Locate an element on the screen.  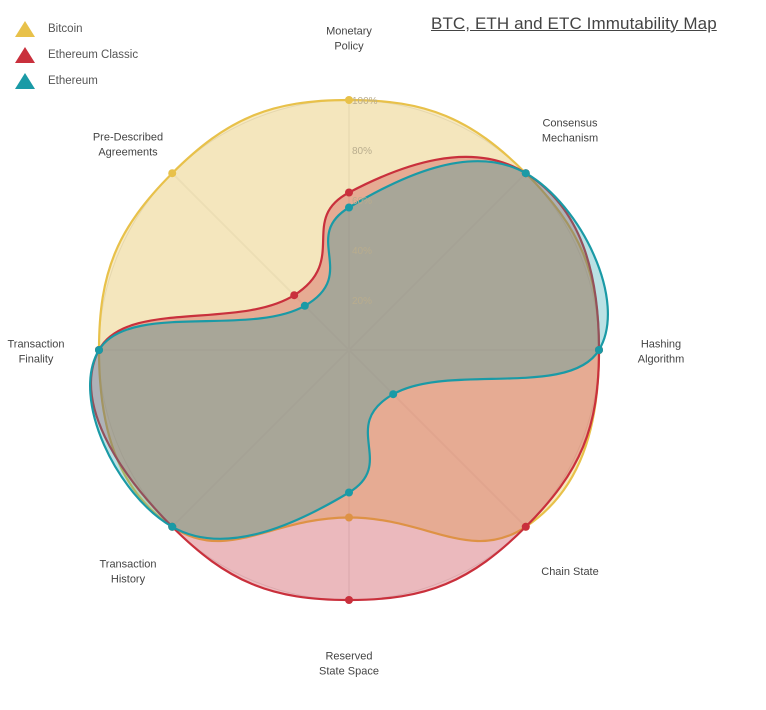
category-label: Transaction Finality is located at coordinates (35, 352).